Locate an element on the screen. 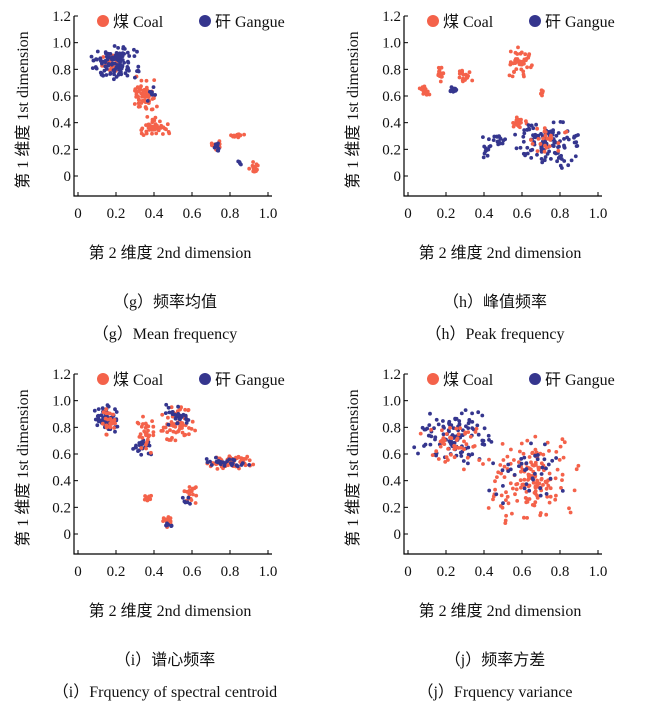 This screenshot has width=660, height=716. x-tick-label: 1.0 is located at coordinates (268, 214).